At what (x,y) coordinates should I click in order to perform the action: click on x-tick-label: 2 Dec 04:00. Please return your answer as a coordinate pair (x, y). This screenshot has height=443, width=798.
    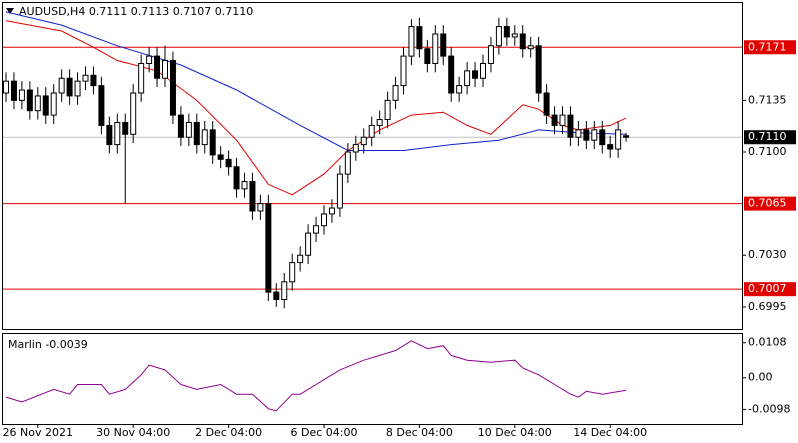
    Looking at the image, I should click on (228, 432).